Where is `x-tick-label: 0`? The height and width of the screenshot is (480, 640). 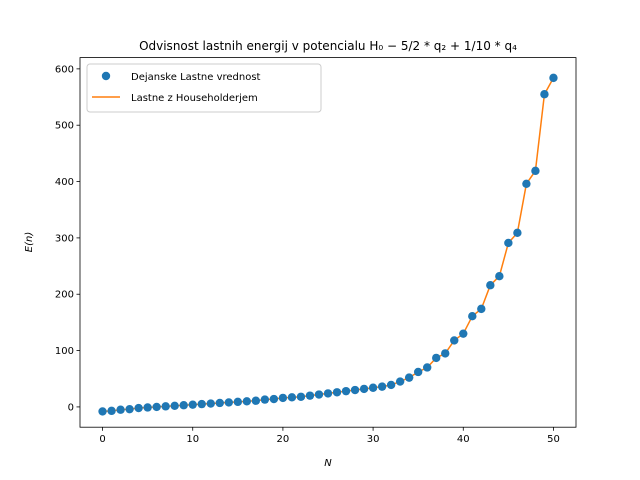
x-tick-label: 0 is located at coordinates (102, 439).